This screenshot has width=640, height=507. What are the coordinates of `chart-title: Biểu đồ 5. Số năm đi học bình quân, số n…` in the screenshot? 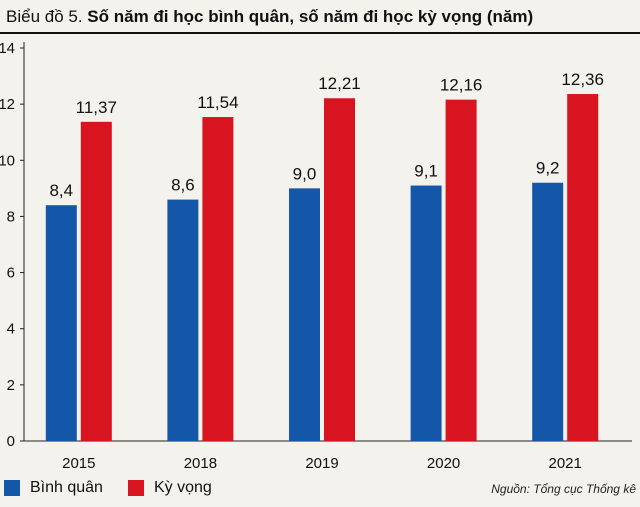 It's located at (269, 17).